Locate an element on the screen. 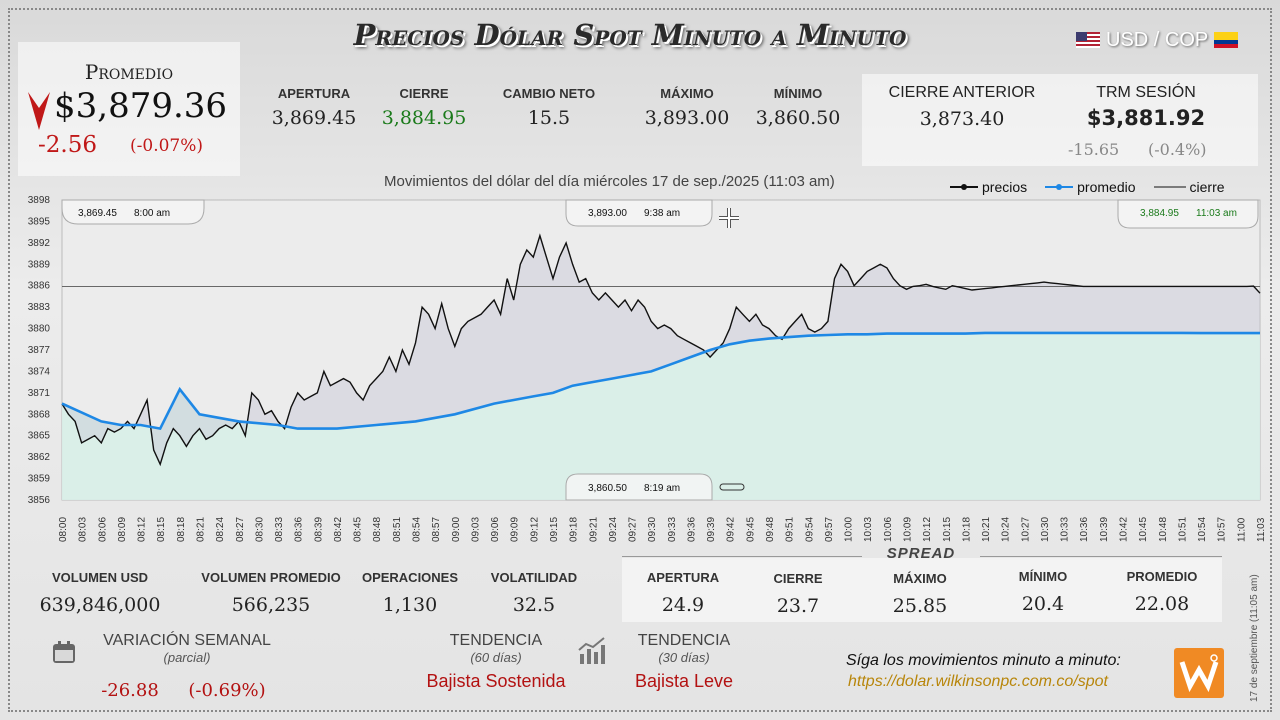 The height and width of the screenshot is (720, 1280). x-tick-label: 10:15 is located at coordinates (947, 529).